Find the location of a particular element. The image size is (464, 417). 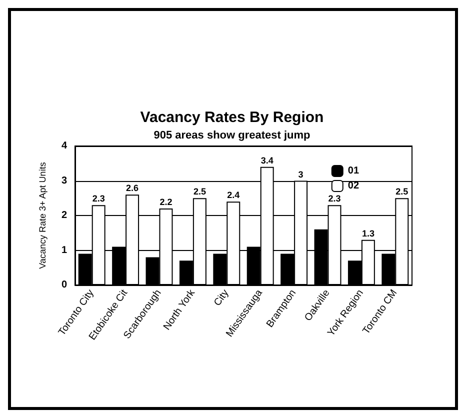

chart-subtitle: 905 areas show greatest jump is located at coordinates (232, 136).